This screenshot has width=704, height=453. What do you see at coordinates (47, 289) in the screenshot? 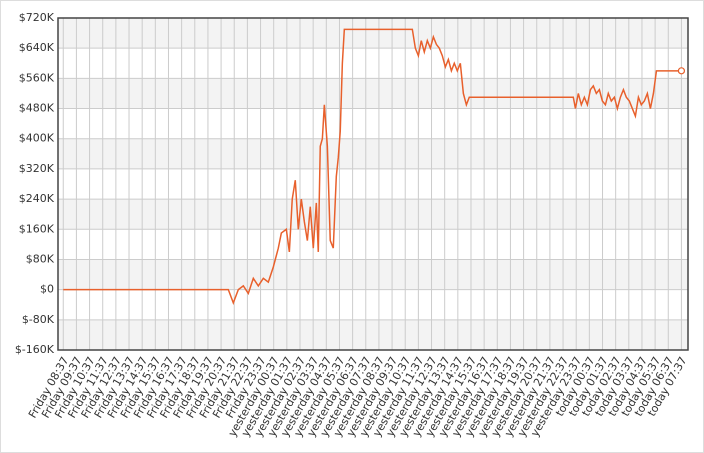
I see `y-tick-label: $0` at bounding box center [47, 289].